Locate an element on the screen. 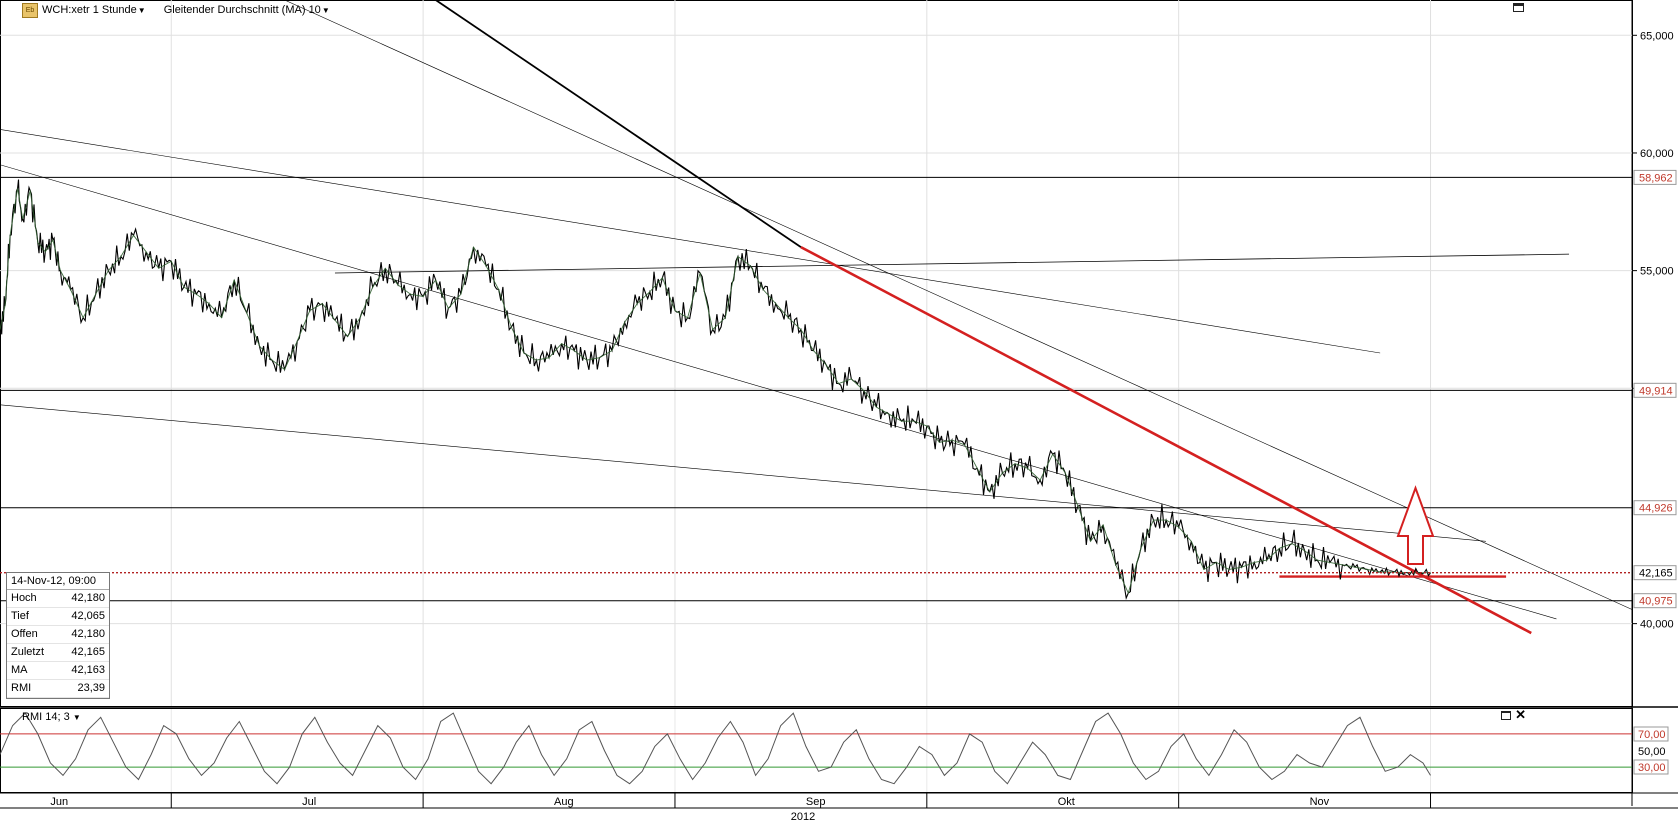  rmi-selector: RMI 14; 3 ▼ is located at coordinates (51, 717).